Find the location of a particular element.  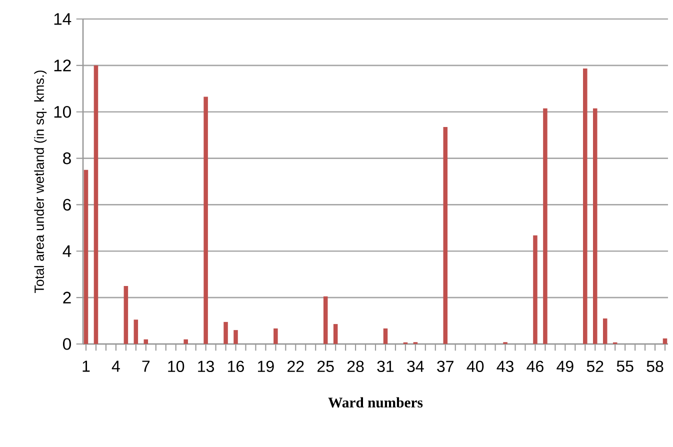

x-tick-label: 37 is located at coordinates (445, 366).